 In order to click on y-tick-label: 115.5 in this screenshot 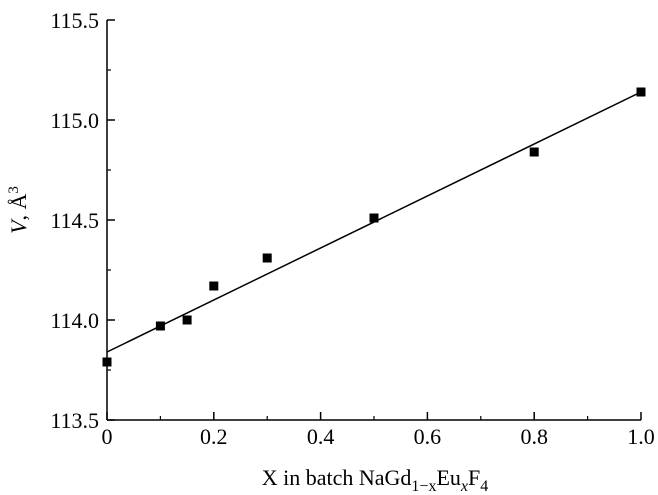, I will do `click(74, 20)`.